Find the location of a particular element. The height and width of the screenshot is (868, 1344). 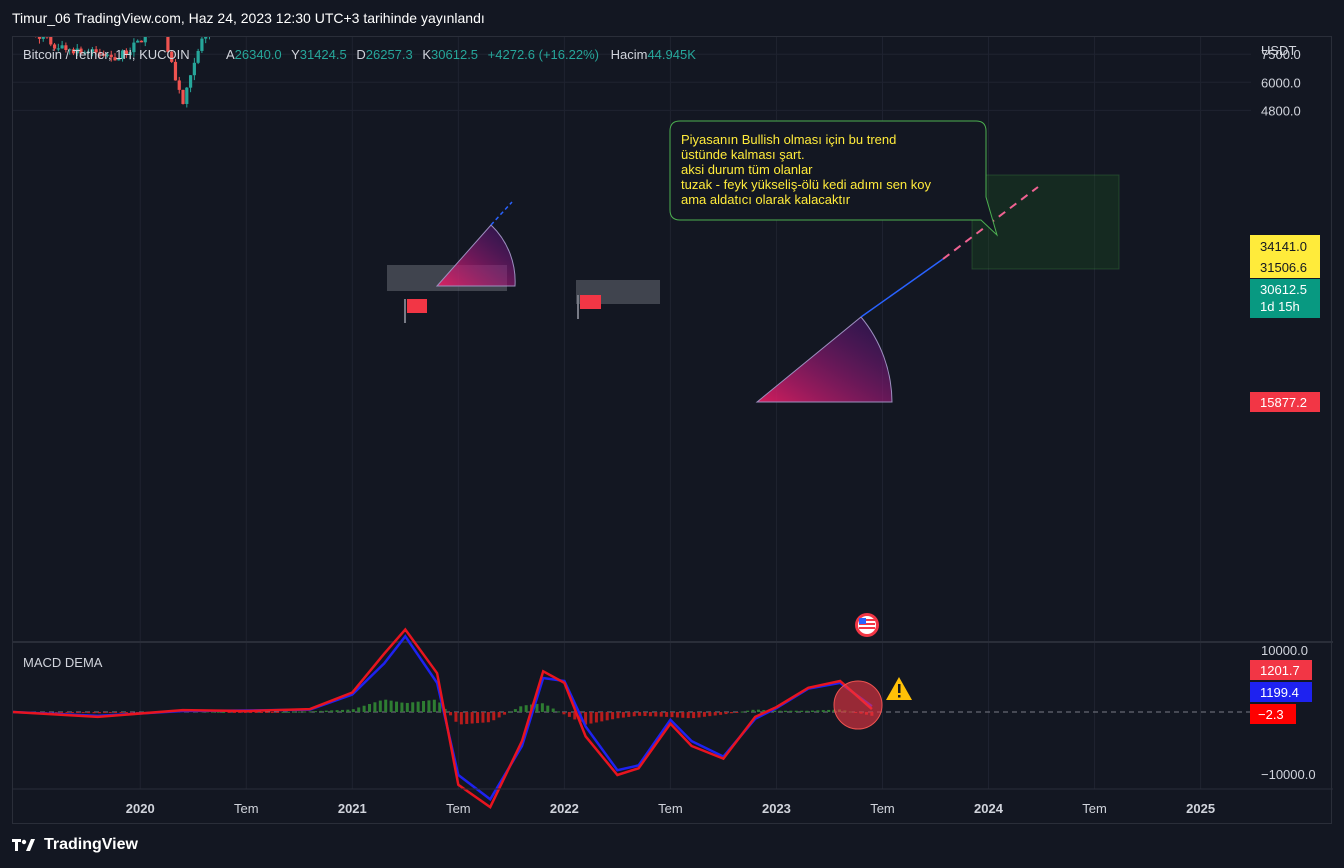

time-axis: 2020 Tem 2021 Tem 2022 Tem 2023 Tem 2024 Tem 2025 is located at coordinates (670, 808).